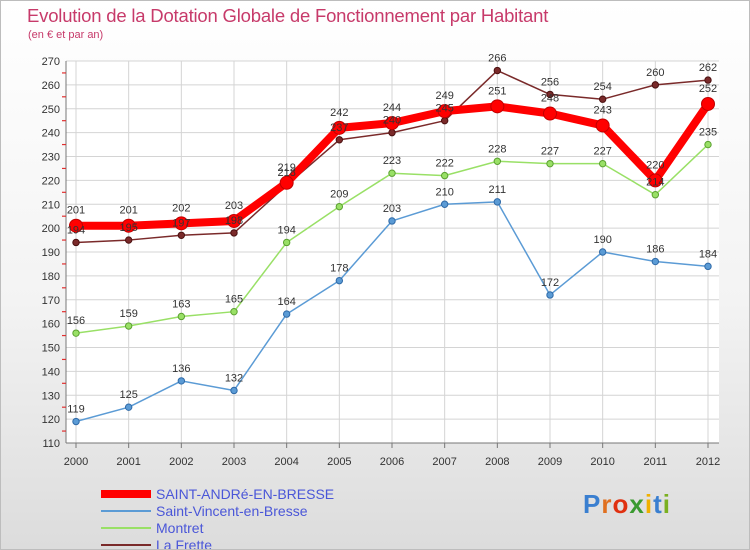 The width and height of the screenshot is (750, 550). What do you see at coordinates (444, 164) in the screenshot?
I see `data-label-montret-2007: 222` at bounding box center [444, 164].